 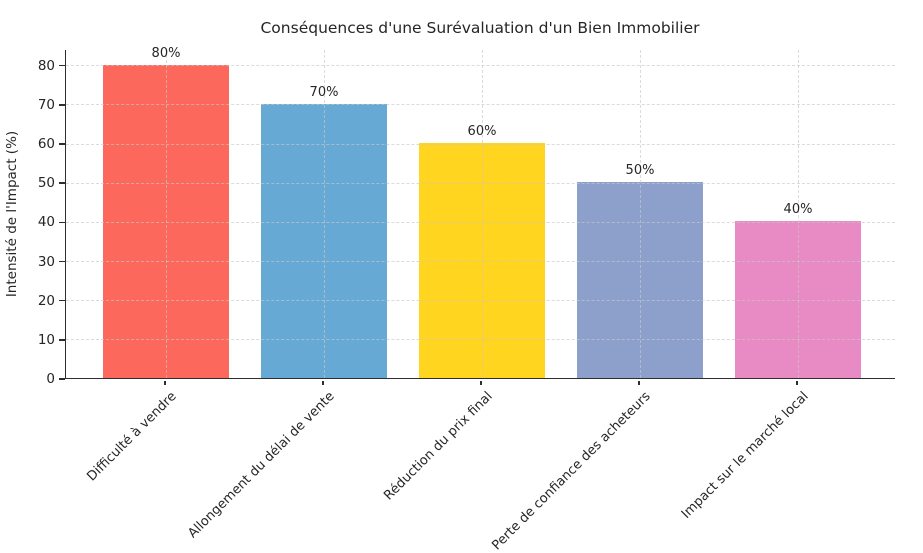 I want to click on y-tick-label: 50, so click(x=46, y=183).